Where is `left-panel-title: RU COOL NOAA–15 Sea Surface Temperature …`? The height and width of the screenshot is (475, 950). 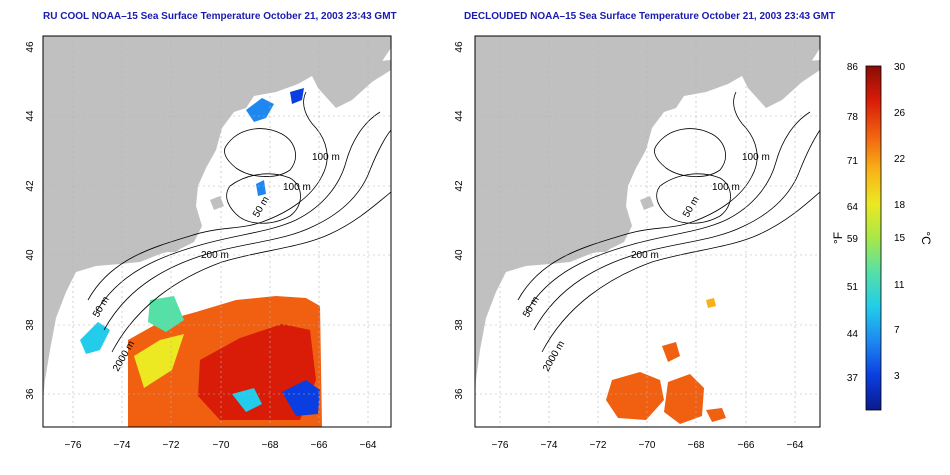
left-panel-title: RU COOL NOAA–15 Sea Surface Temperature … is located at coordinates (220, 16).